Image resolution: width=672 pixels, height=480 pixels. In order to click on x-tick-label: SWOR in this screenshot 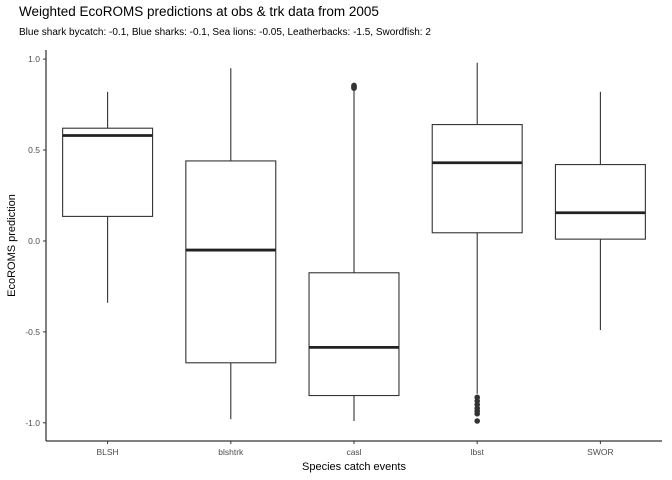, I will do `click(600, 452)`.